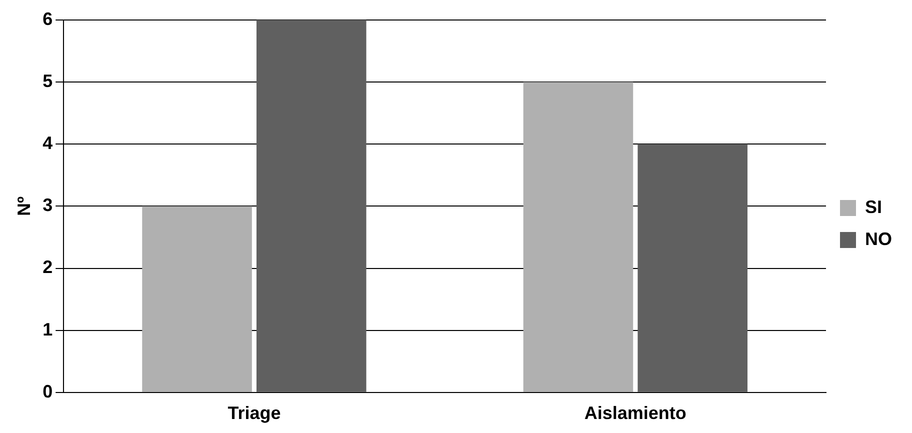  What do you see at coordinates (47, 329) in the screenshot?
I see `y-tick-label: 1` at bounding box center [47, 329].